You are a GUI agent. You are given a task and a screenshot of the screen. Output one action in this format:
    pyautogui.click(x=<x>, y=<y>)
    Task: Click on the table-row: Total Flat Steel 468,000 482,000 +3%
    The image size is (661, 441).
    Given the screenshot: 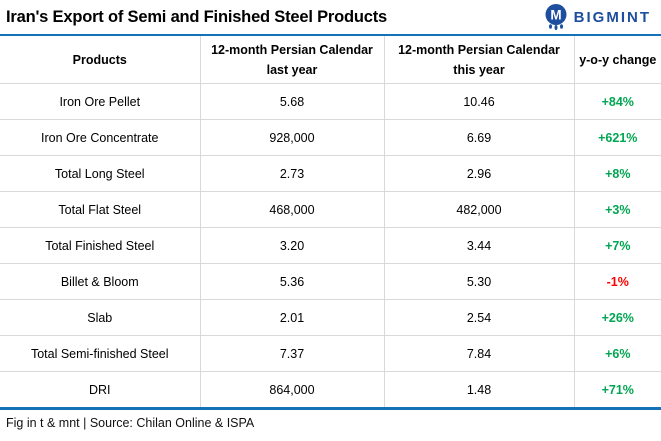 What is the action you would take?
    pyautogui.click(x=330, y=209)
    